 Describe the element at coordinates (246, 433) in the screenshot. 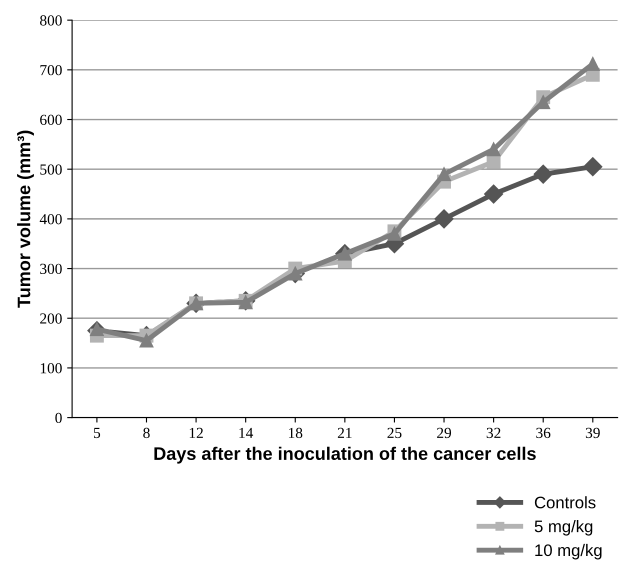

I see `x-tick-label: 14` at that location.